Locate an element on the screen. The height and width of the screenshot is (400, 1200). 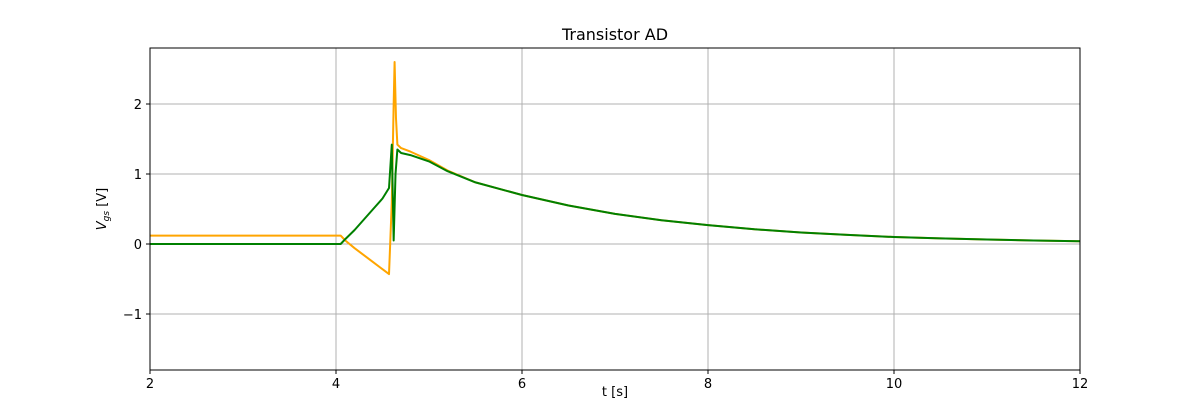
x-tick-label: 12 is located at coordinates (1080, 384).